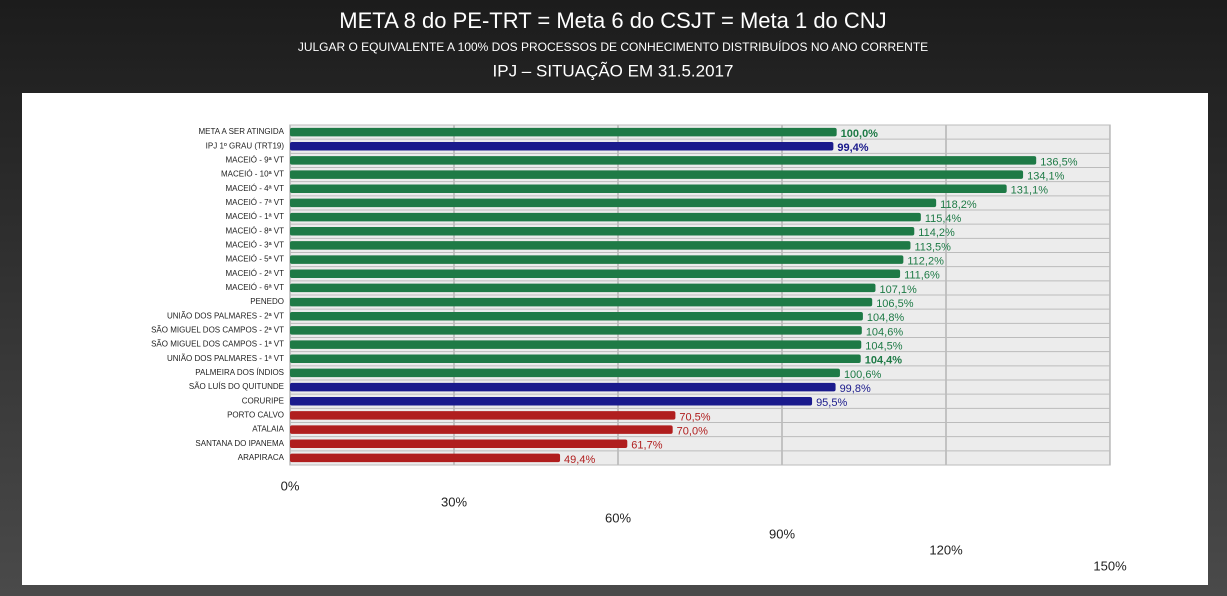 The height and width of the screenshot is (596, 1227). What do you see at coordinates (263, 400) in the screenshot?
I see `y-tick-label: CORURIPE` at bounding box center [263, 400].